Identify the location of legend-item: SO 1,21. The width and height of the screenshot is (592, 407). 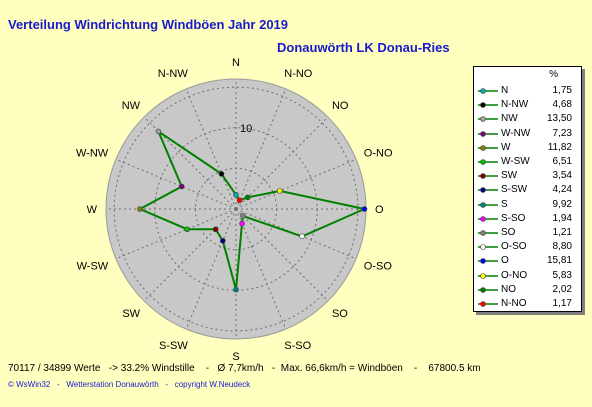
(527, 233).